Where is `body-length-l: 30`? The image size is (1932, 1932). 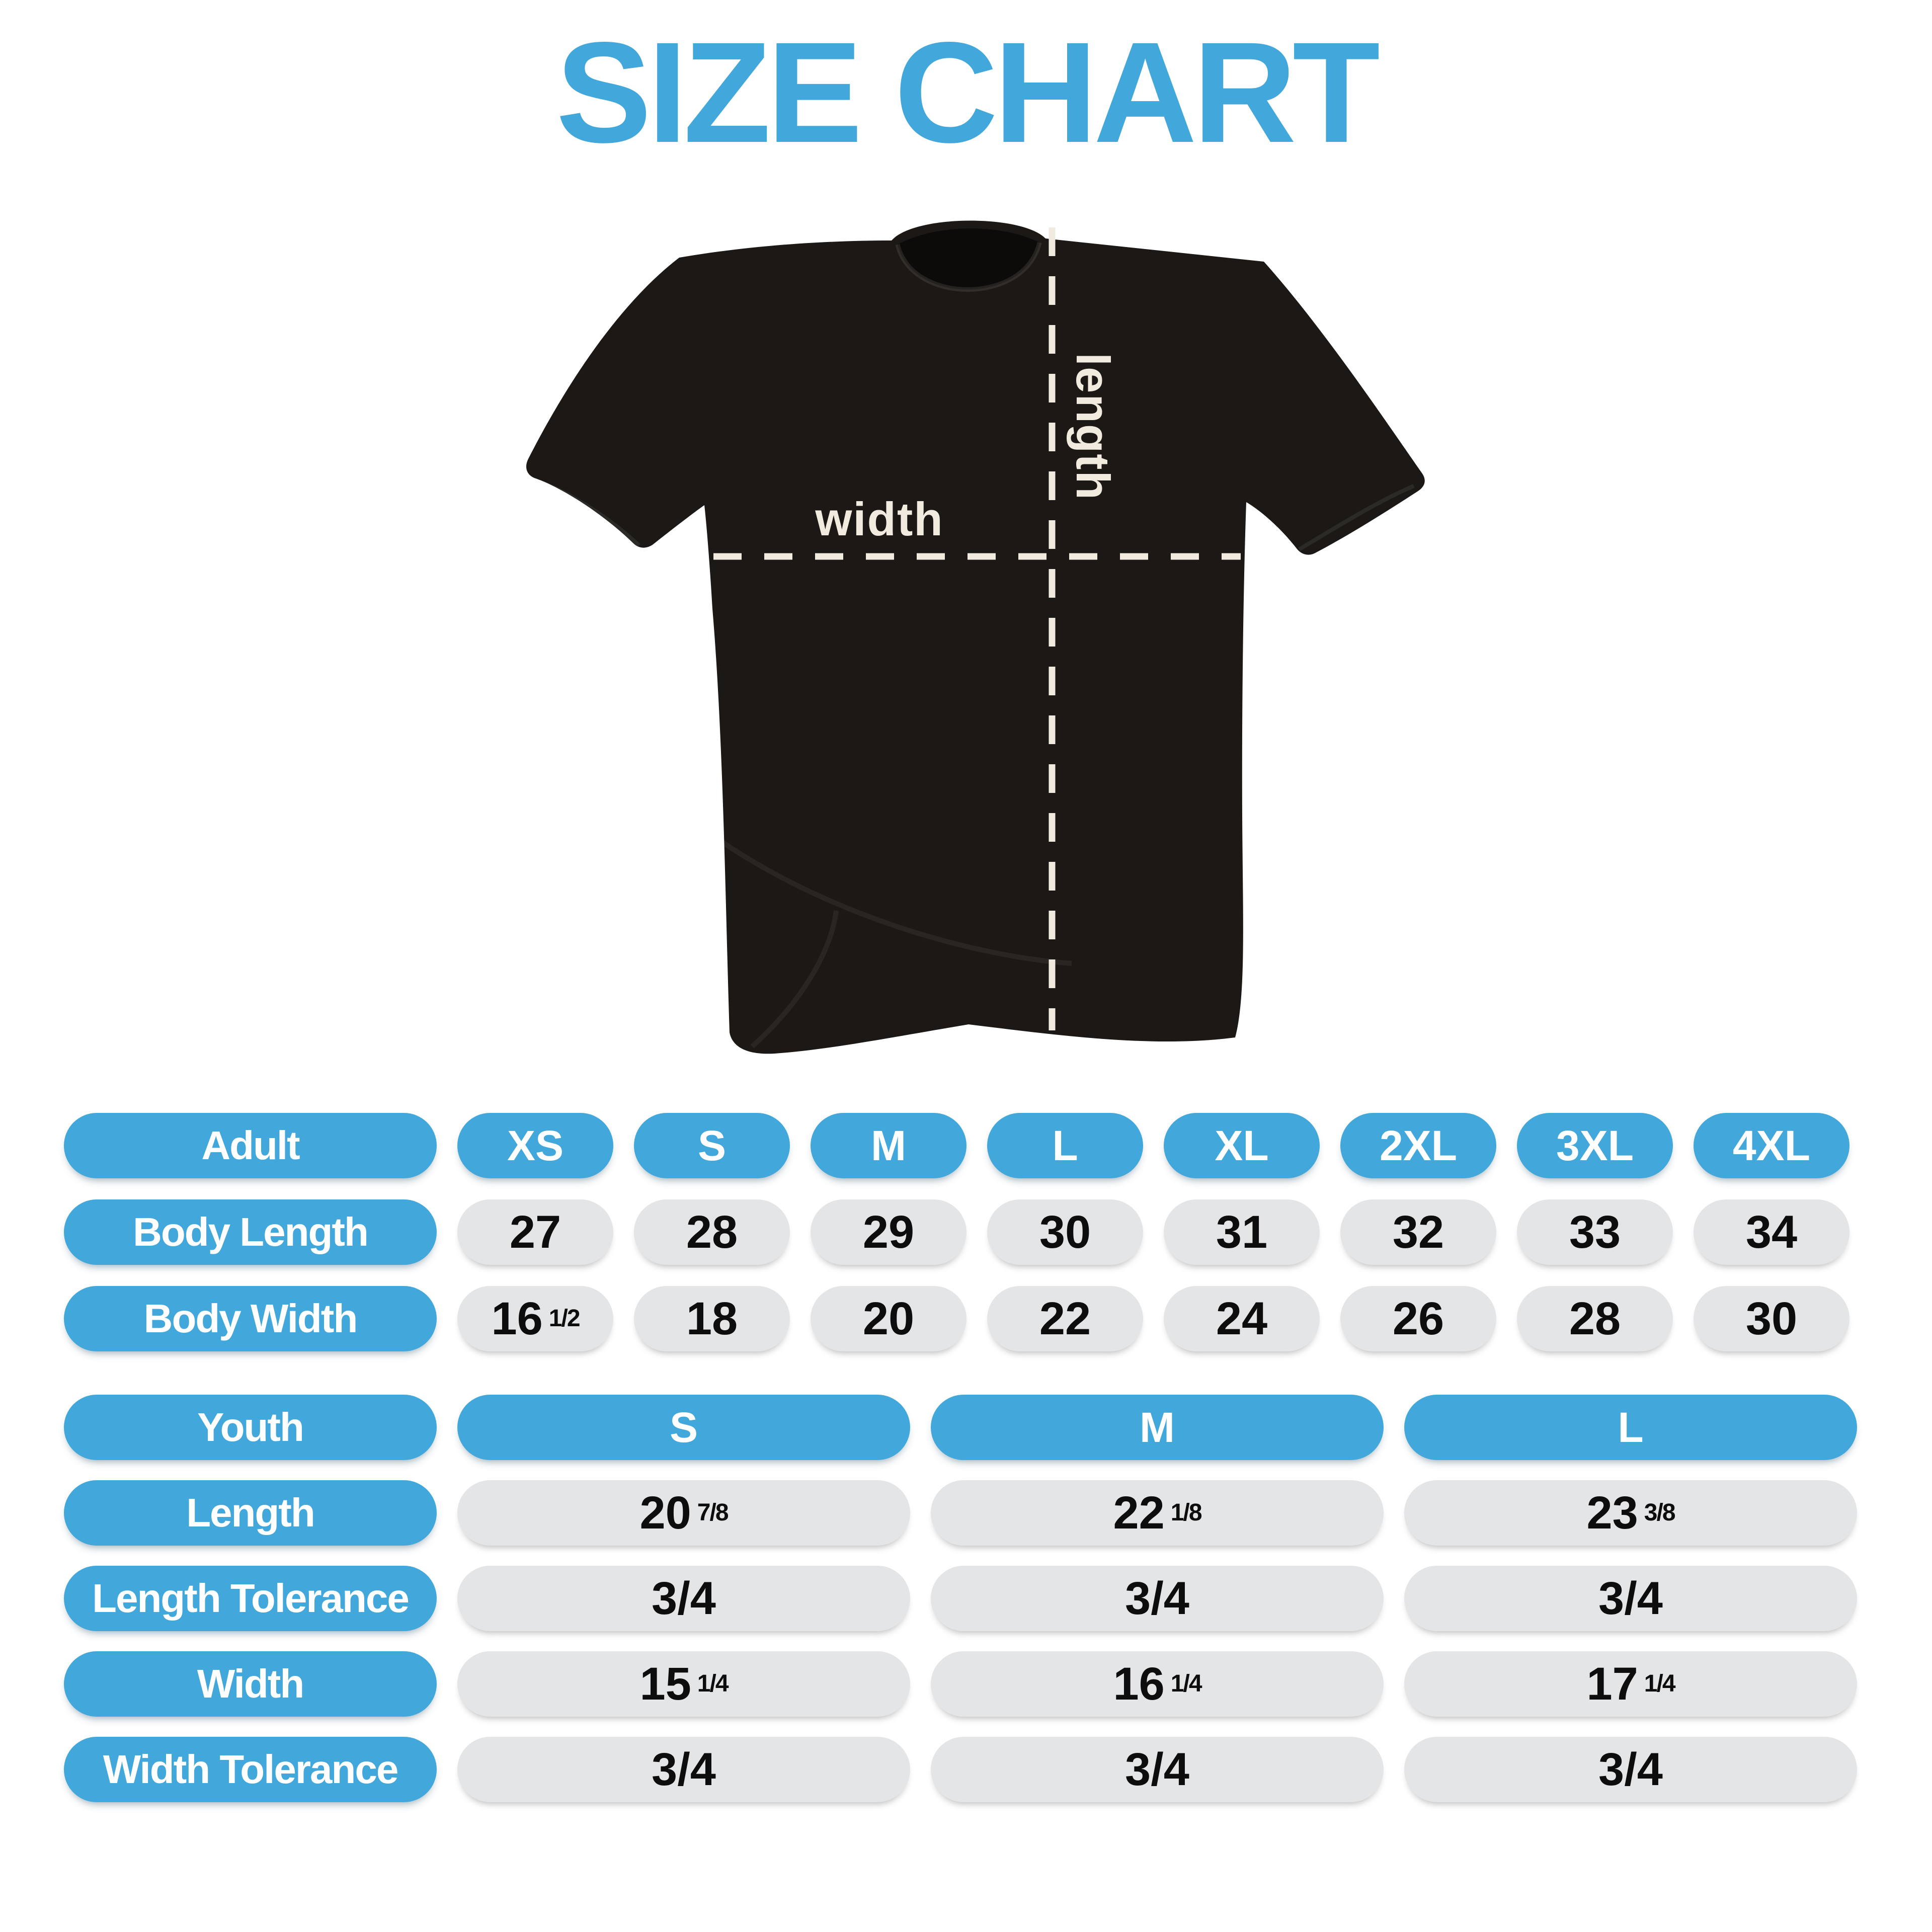
body-length-l: 30 is located at coordinates (1065, 1232).